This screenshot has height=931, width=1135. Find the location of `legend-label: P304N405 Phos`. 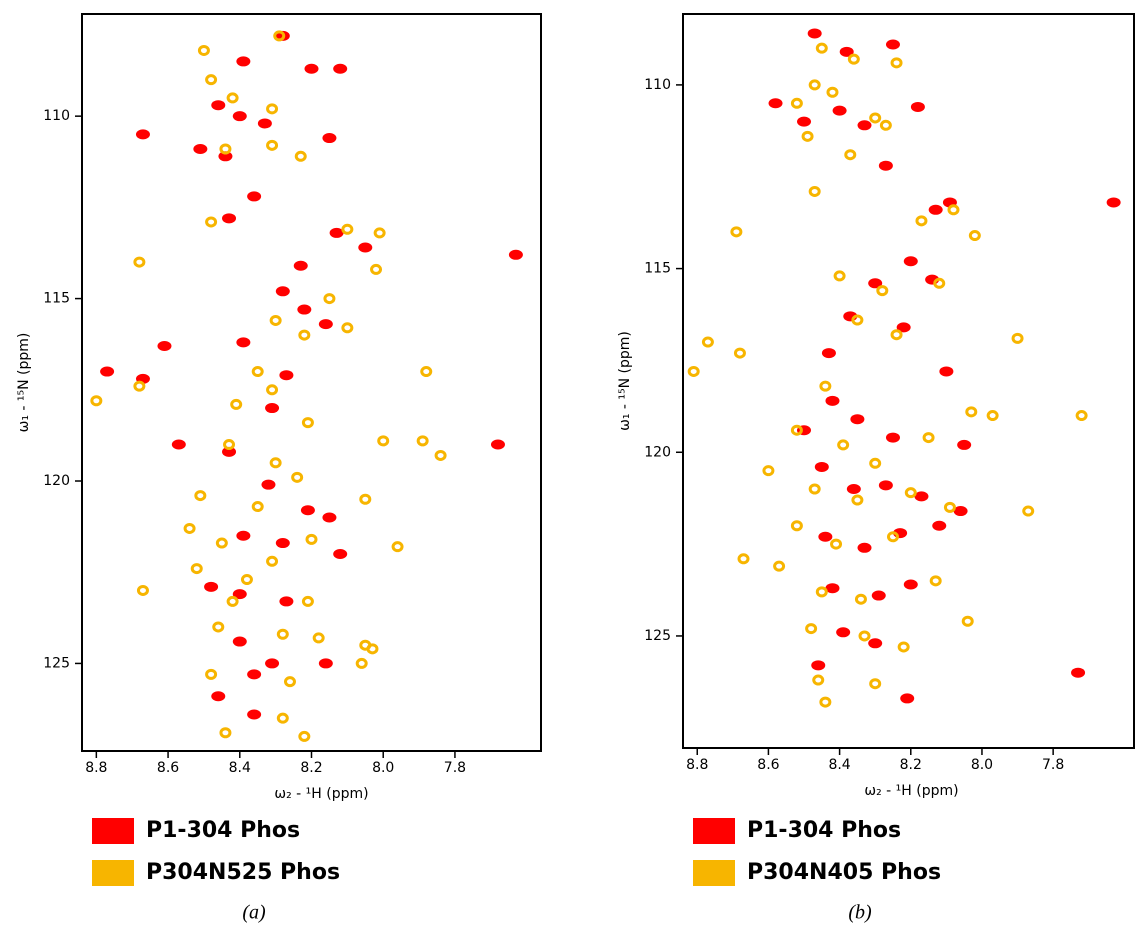

legend-label: P304N405 Phos is located at coordinates (844, 872).